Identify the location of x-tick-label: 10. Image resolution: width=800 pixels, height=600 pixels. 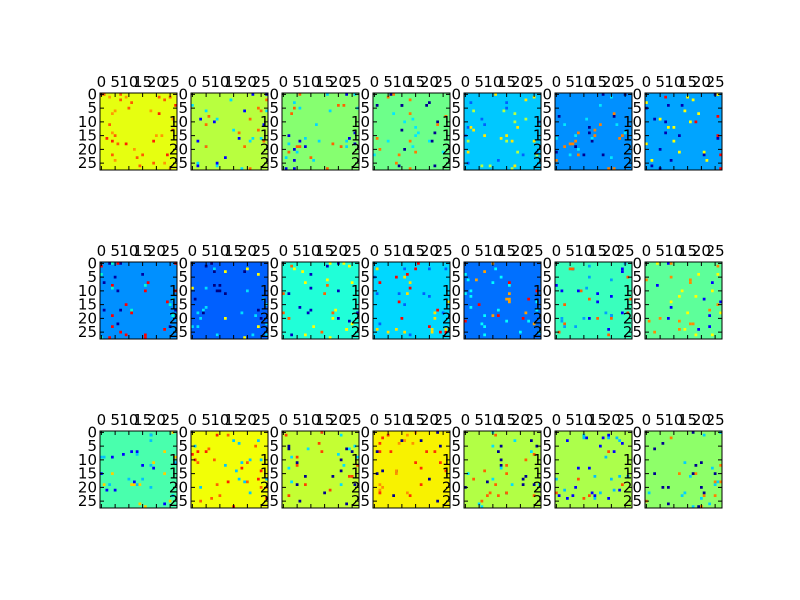
(673, 251).